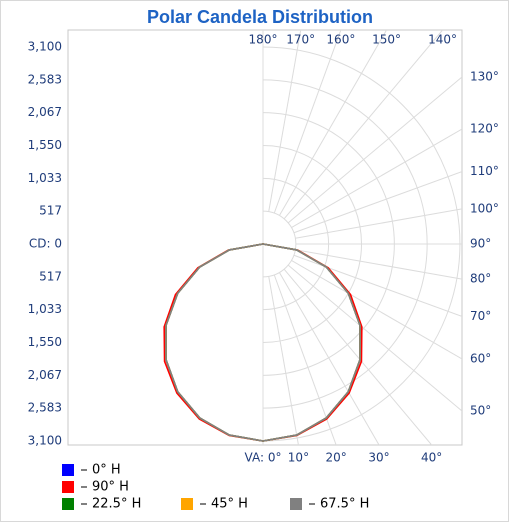 Image resolution: width=509 pixels, height=522 pixels. What do you see at coordinates (480, 244) in the screenshot?
I see `angle-tick-label: 90°` at bounding box center [480, 244].